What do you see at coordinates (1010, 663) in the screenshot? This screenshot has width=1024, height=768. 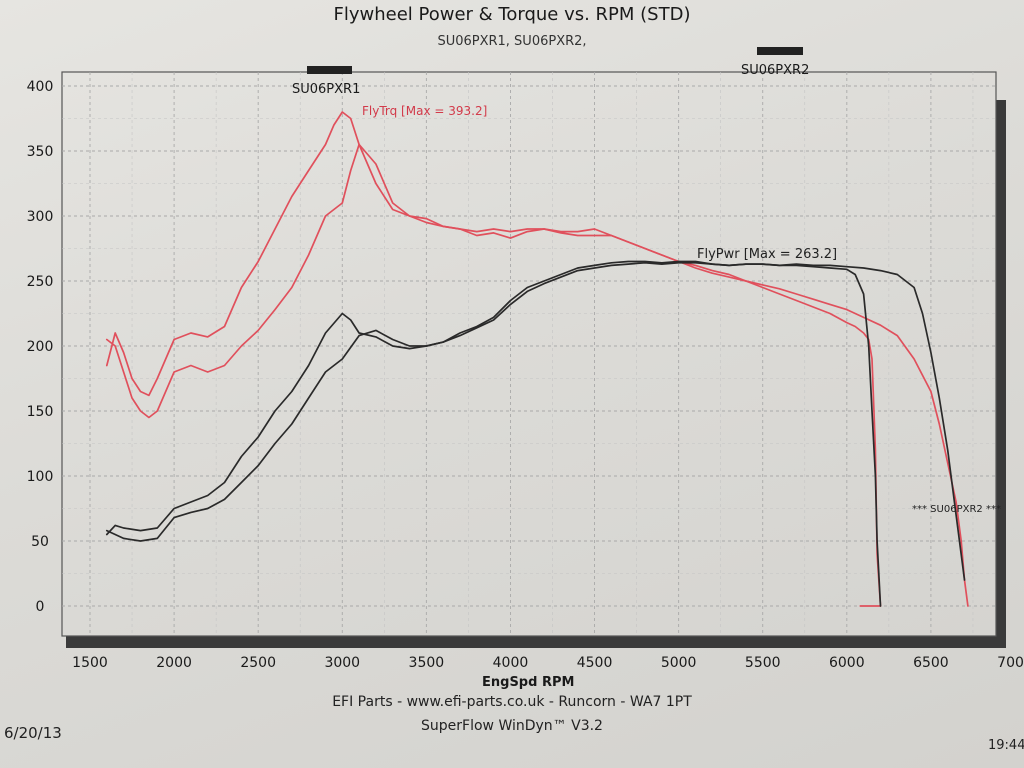 I see `x-tick-label: 7000` at bounding box center [1010, 663].